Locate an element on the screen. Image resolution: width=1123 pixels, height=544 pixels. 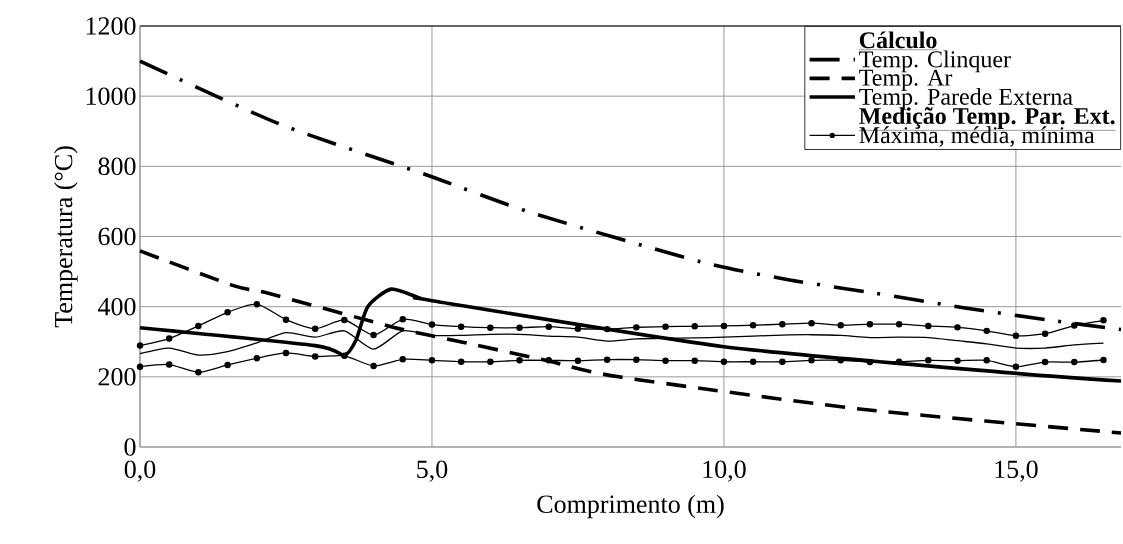
x-tick-label: 5,0 is located at coordinates (432, 471).